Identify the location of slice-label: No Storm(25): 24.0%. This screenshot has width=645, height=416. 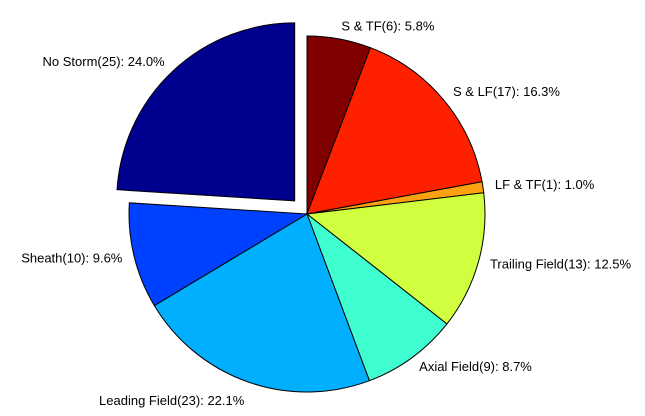
(104, 61).